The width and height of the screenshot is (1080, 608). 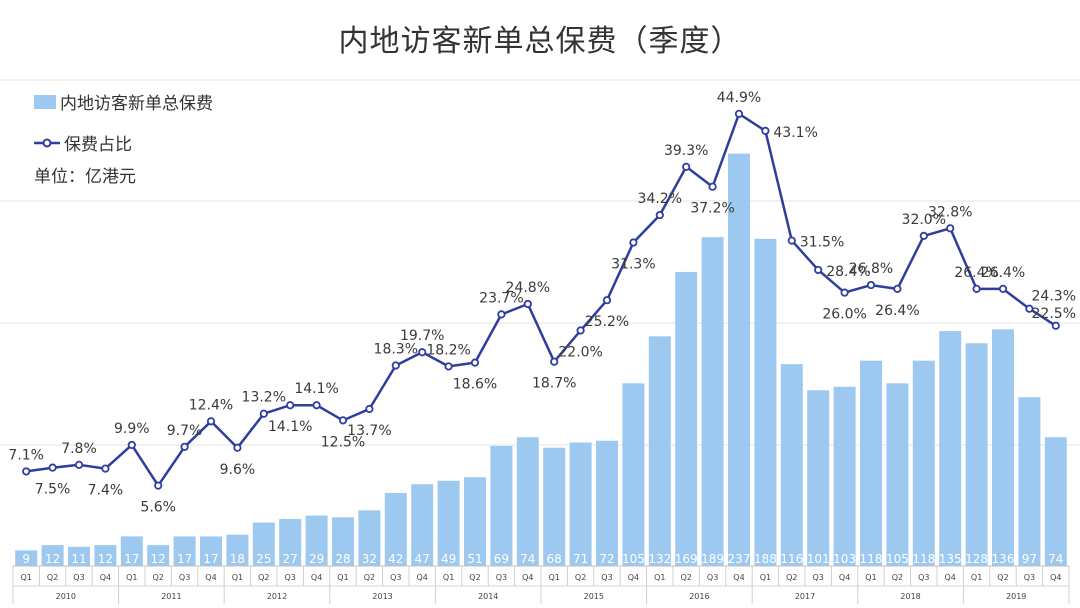 I want to click on line-value-label: 13.2%, so click(x=264, y=398).